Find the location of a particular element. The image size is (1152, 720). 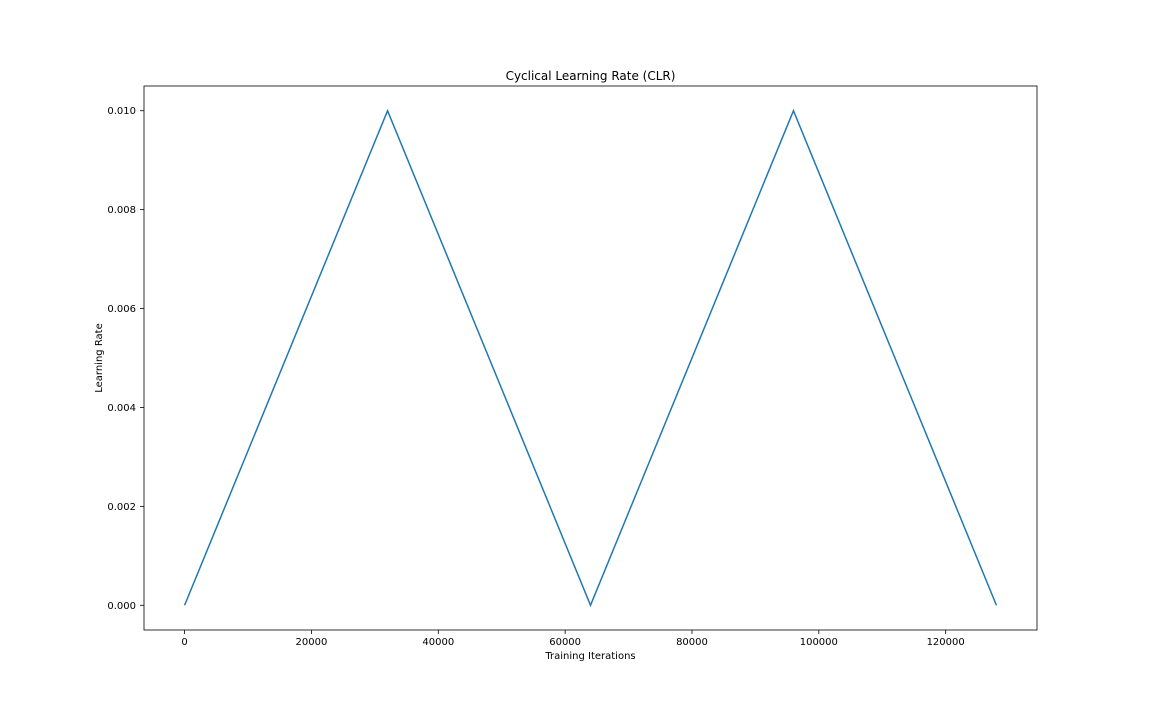

x-tick-label: 20000 is located at coordinates (312, 642).